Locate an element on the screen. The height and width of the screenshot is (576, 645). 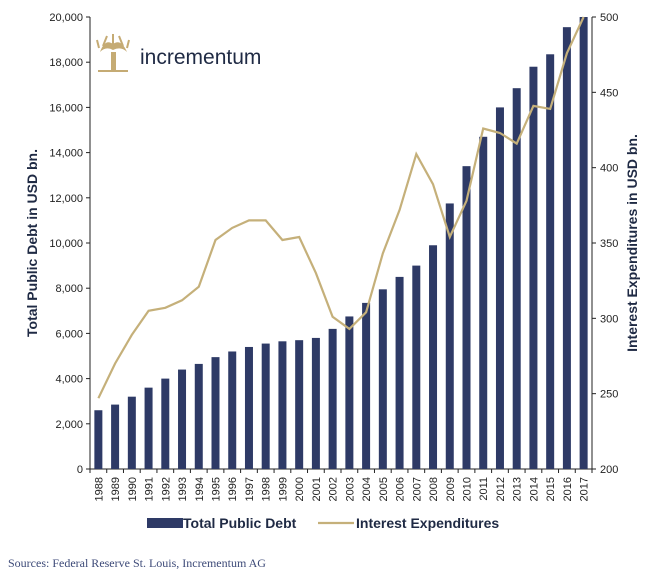
incrementum-tree-icon is located at coordinates (113, 53).